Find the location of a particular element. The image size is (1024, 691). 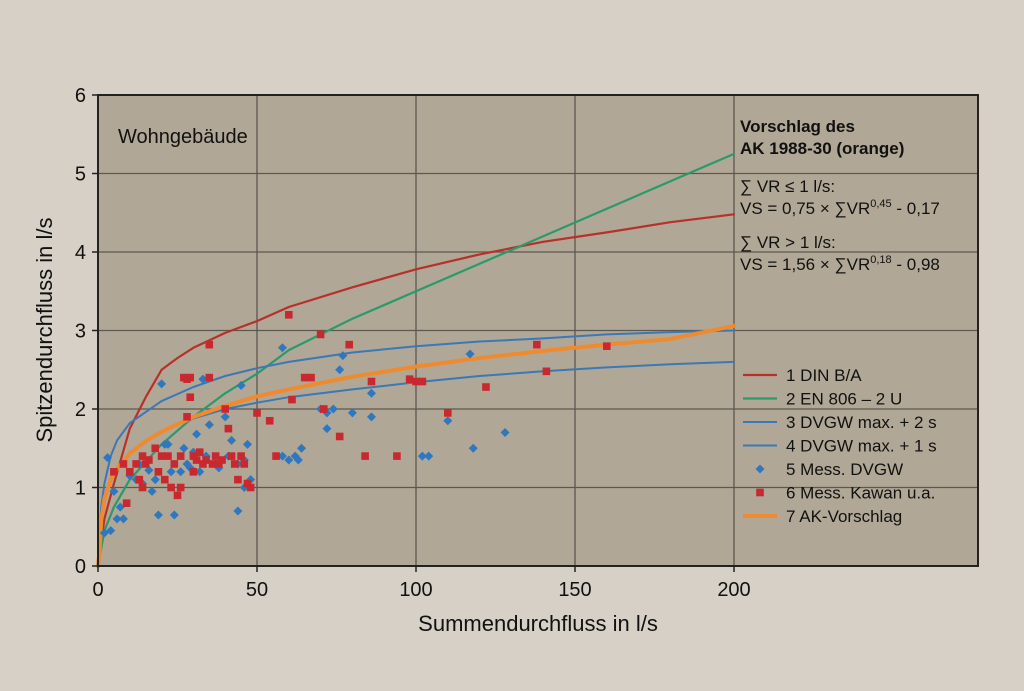

x-tick-label-3: 150 is located at coordinates (574, 590).